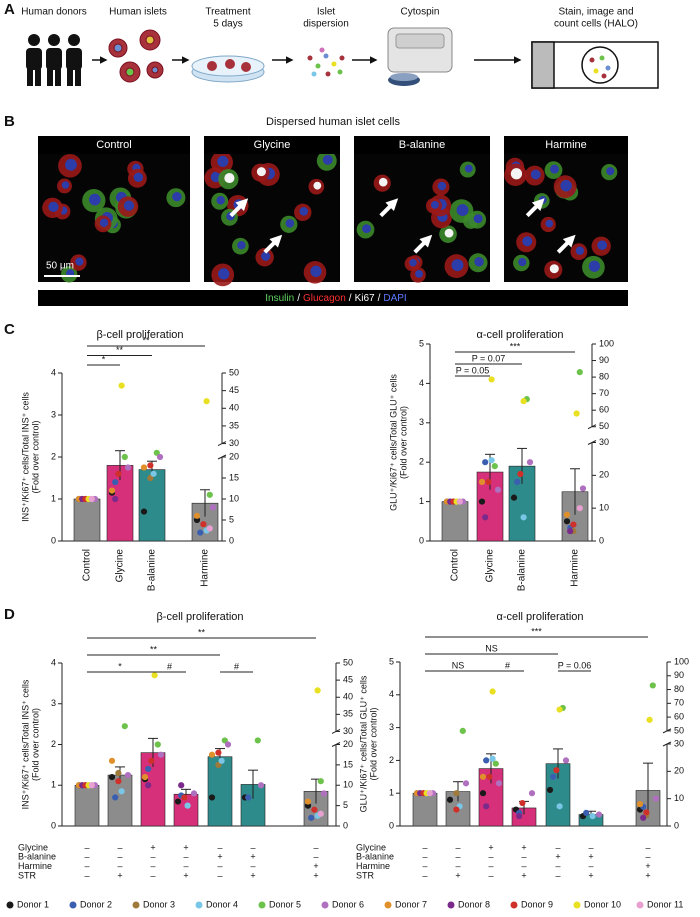 Image resolution: width=700 pixels, height=917 pixels. Describe the element at coordinates (120, 350) in the screenshot. I see `comparison-label: **` at that location.